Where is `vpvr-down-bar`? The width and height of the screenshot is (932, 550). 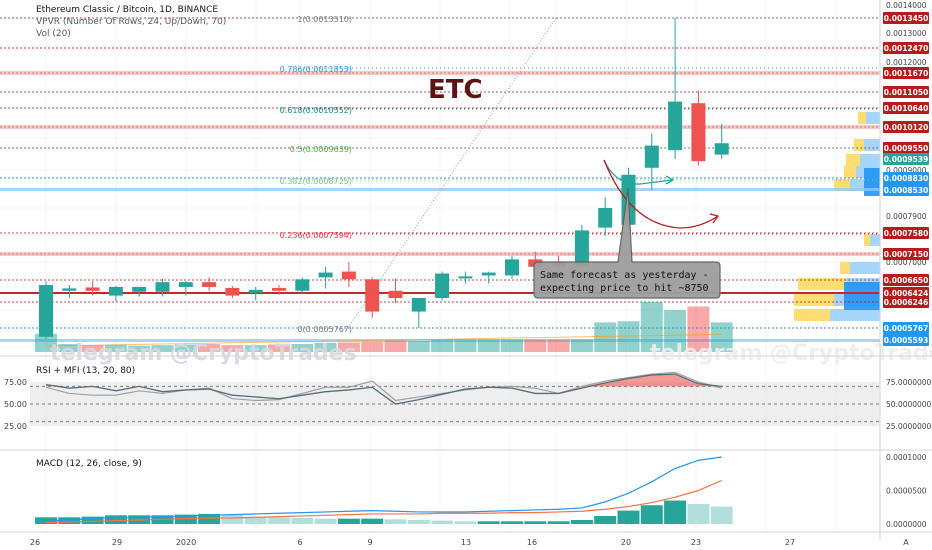 vpvr-down-bar is located at coordinates (850, 172).